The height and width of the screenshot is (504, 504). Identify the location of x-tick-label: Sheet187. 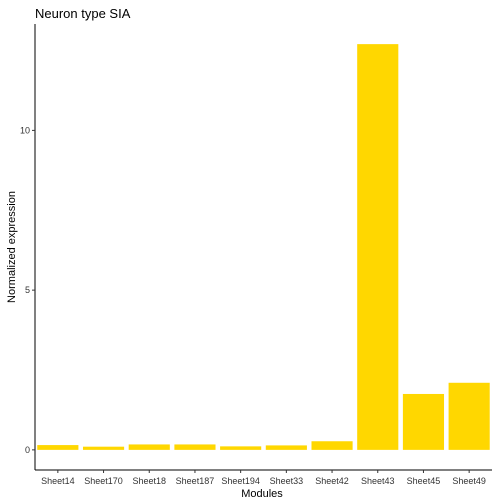
(195, 481).